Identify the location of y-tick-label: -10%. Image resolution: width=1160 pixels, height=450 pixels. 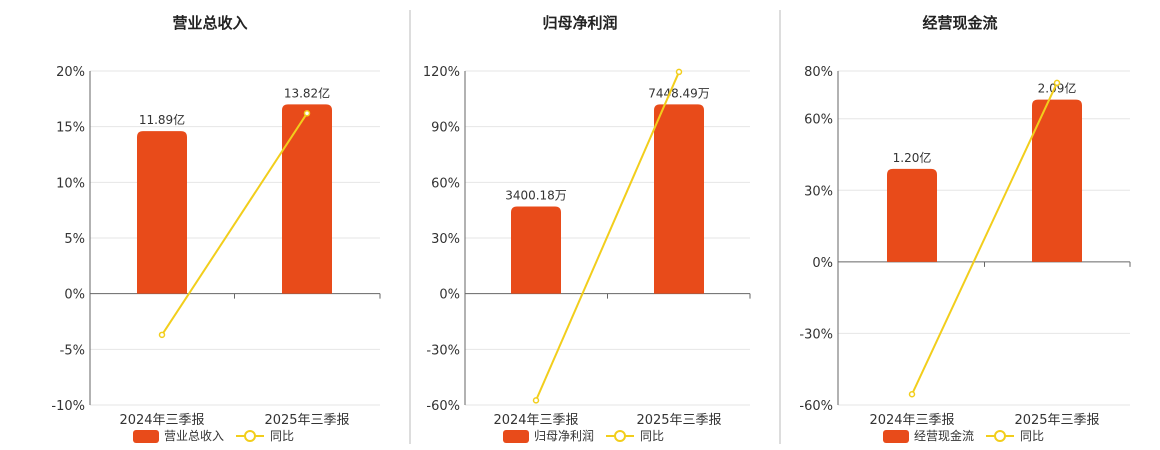
(68, 406).